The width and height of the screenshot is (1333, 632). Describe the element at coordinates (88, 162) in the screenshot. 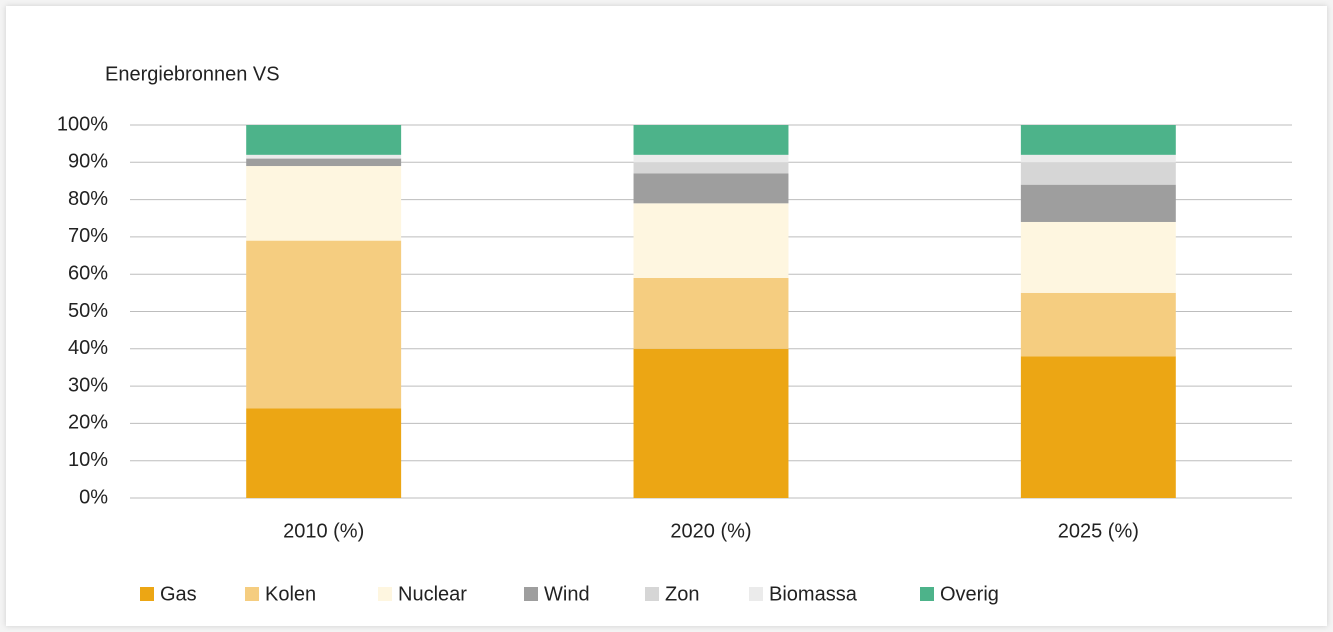

I see `y-tick-label: 90%` at that location.